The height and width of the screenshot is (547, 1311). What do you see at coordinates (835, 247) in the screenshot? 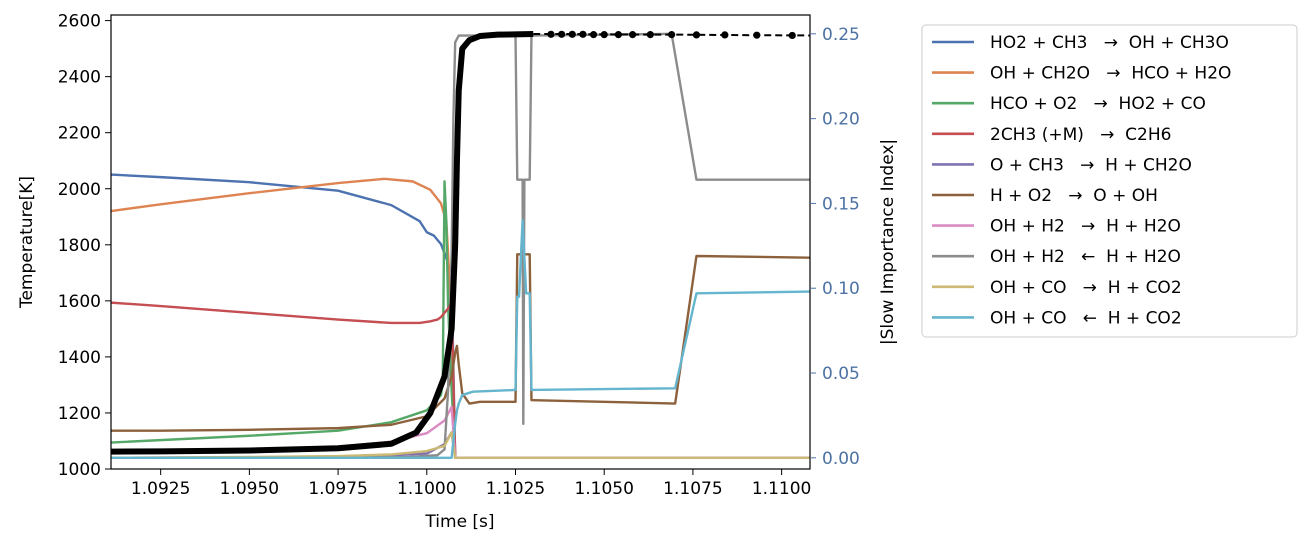
I see `right-y-axis: 0.00 0.05 0.10 0.15 0.20 0.25` at bounding box center [835, 247].